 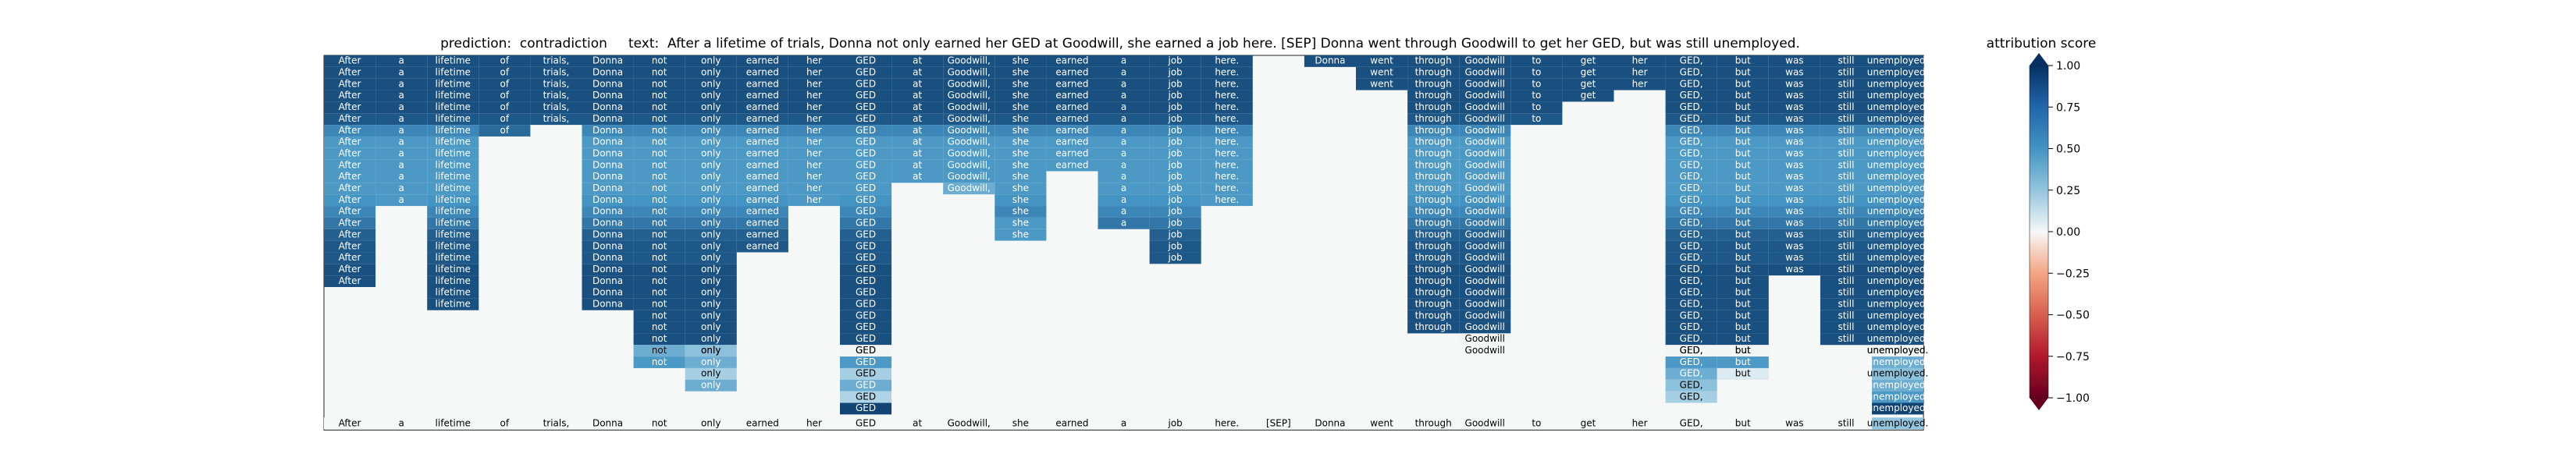 I want to click on cell-label: trials,, so click(x=556, y=84).